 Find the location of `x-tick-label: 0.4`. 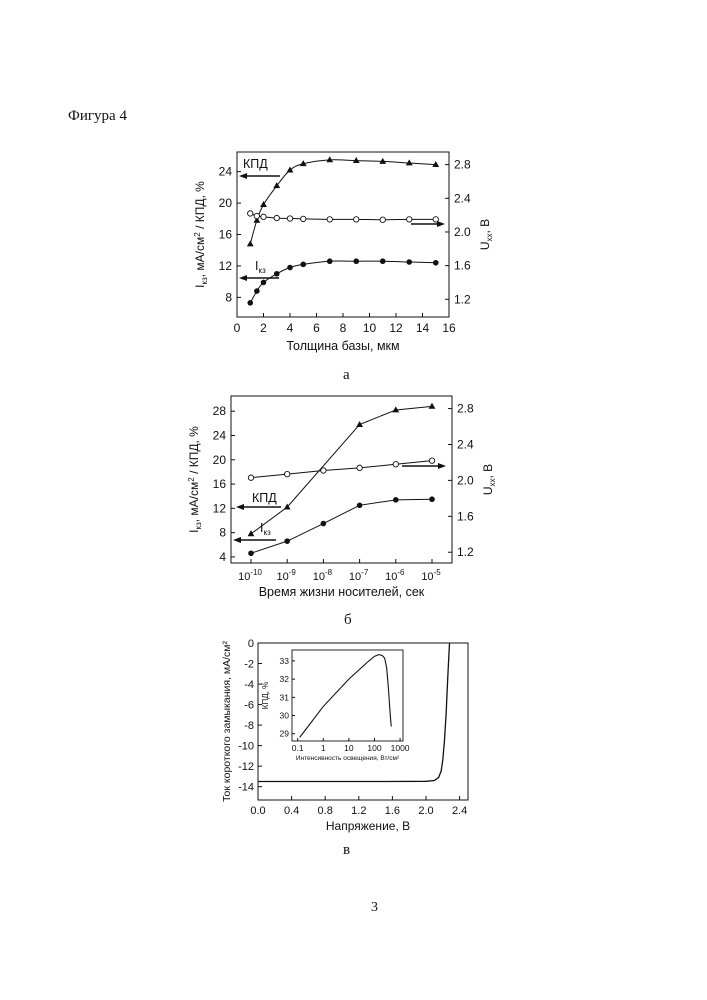

x-tick-label: 0.4 is located at coordinates (291, 811).